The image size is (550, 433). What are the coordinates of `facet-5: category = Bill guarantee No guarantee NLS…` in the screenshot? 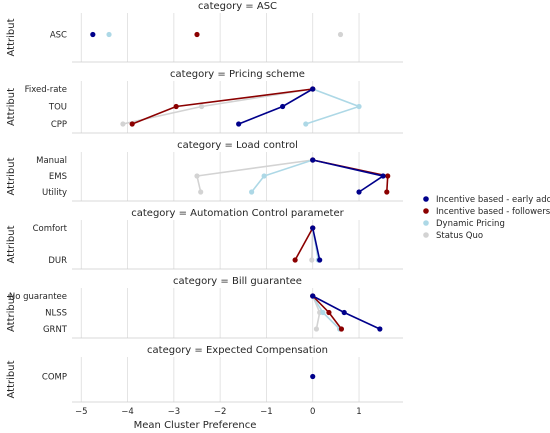 It's located at (204, 307).